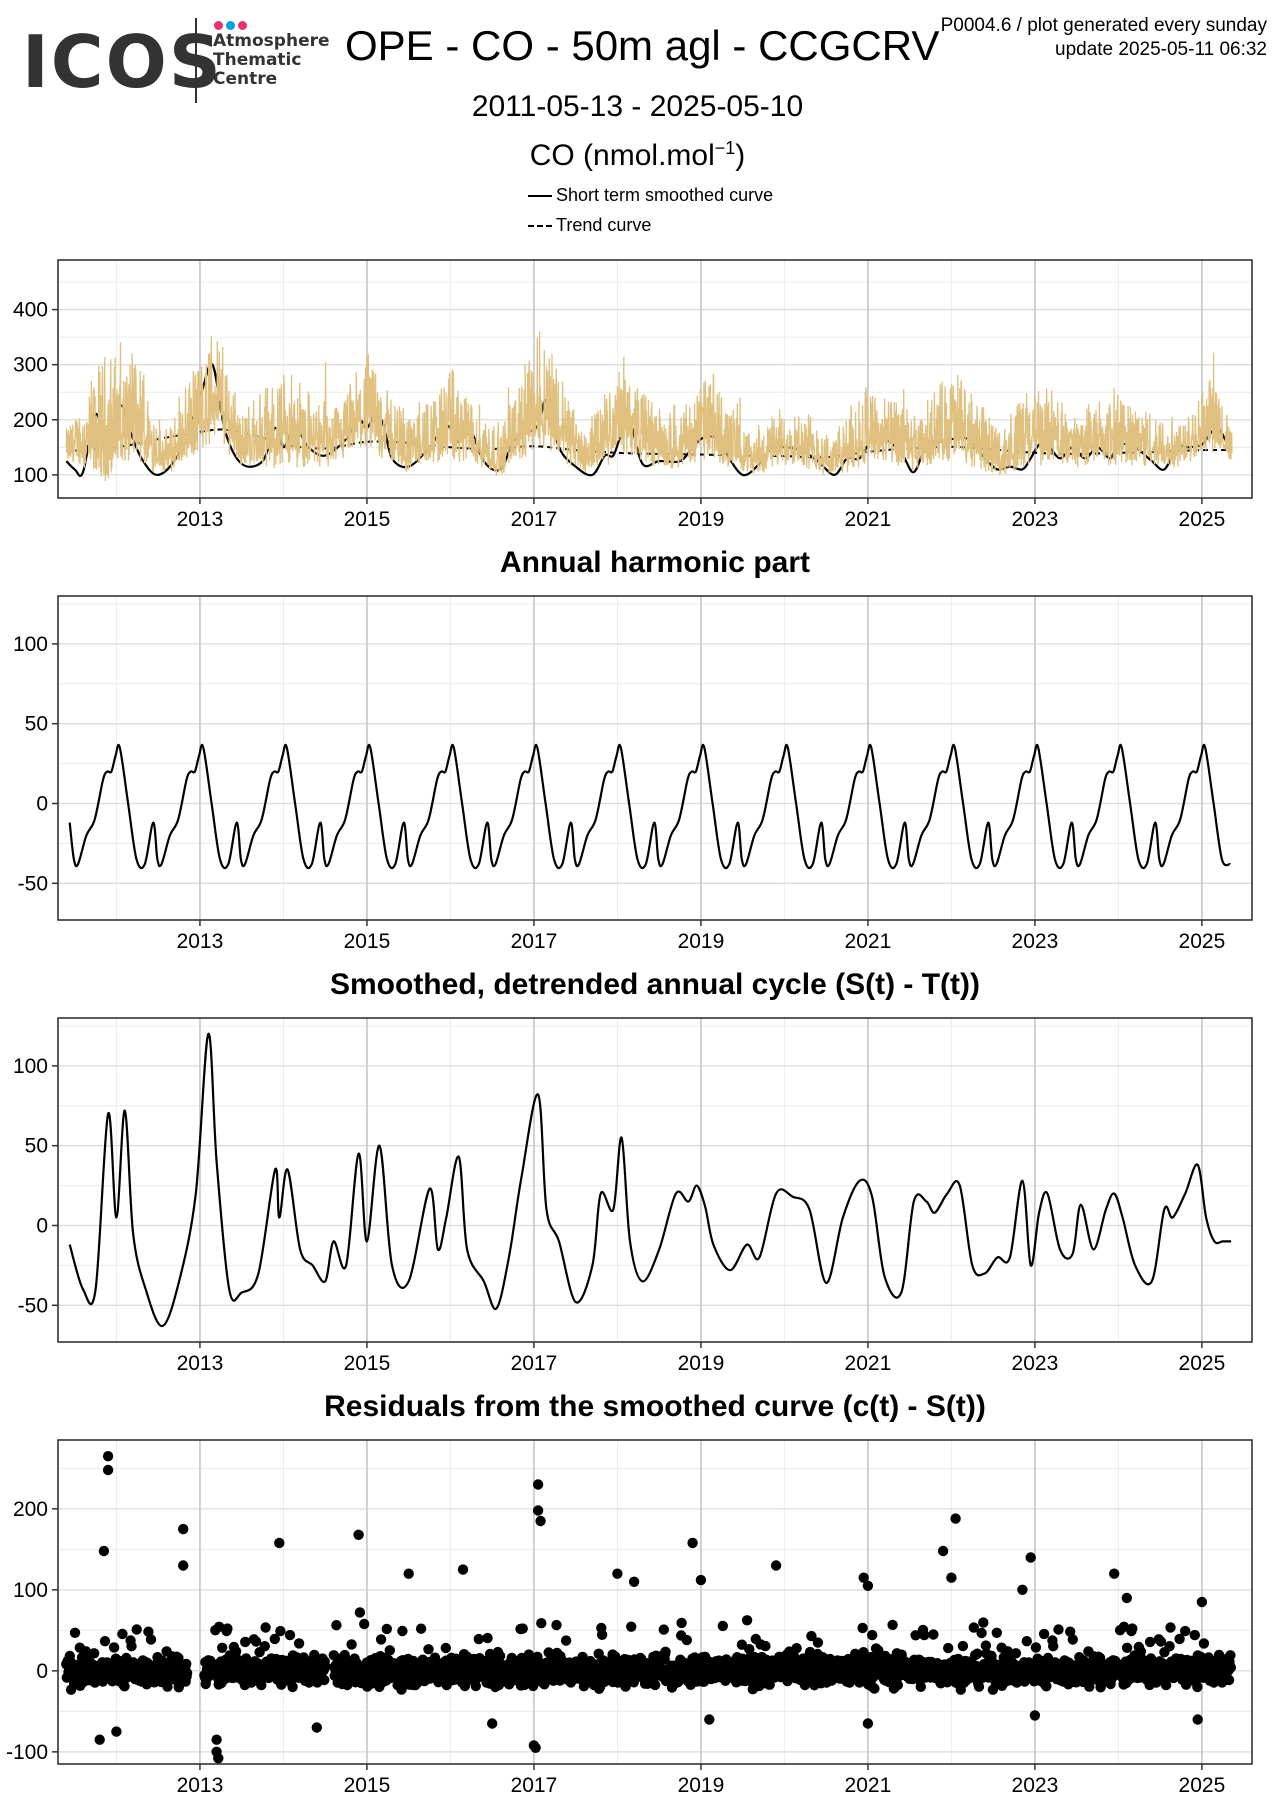 This screenshot has height=1800, width=1275. I want to click on y-tick-label: 100, so click(30, 1590).